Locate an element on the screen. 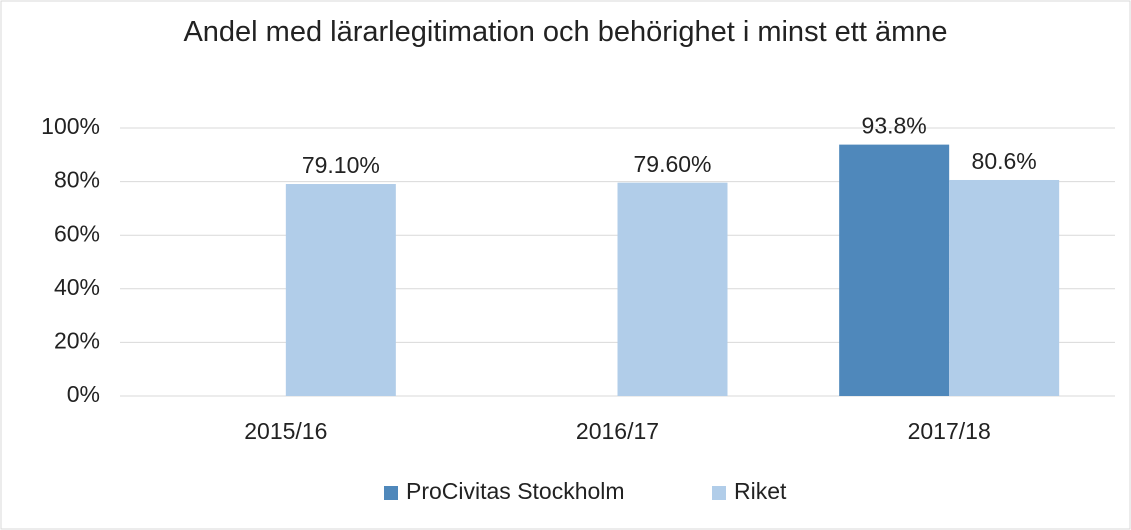  y-tick-label: 40% is located at coordinates (77, 287).